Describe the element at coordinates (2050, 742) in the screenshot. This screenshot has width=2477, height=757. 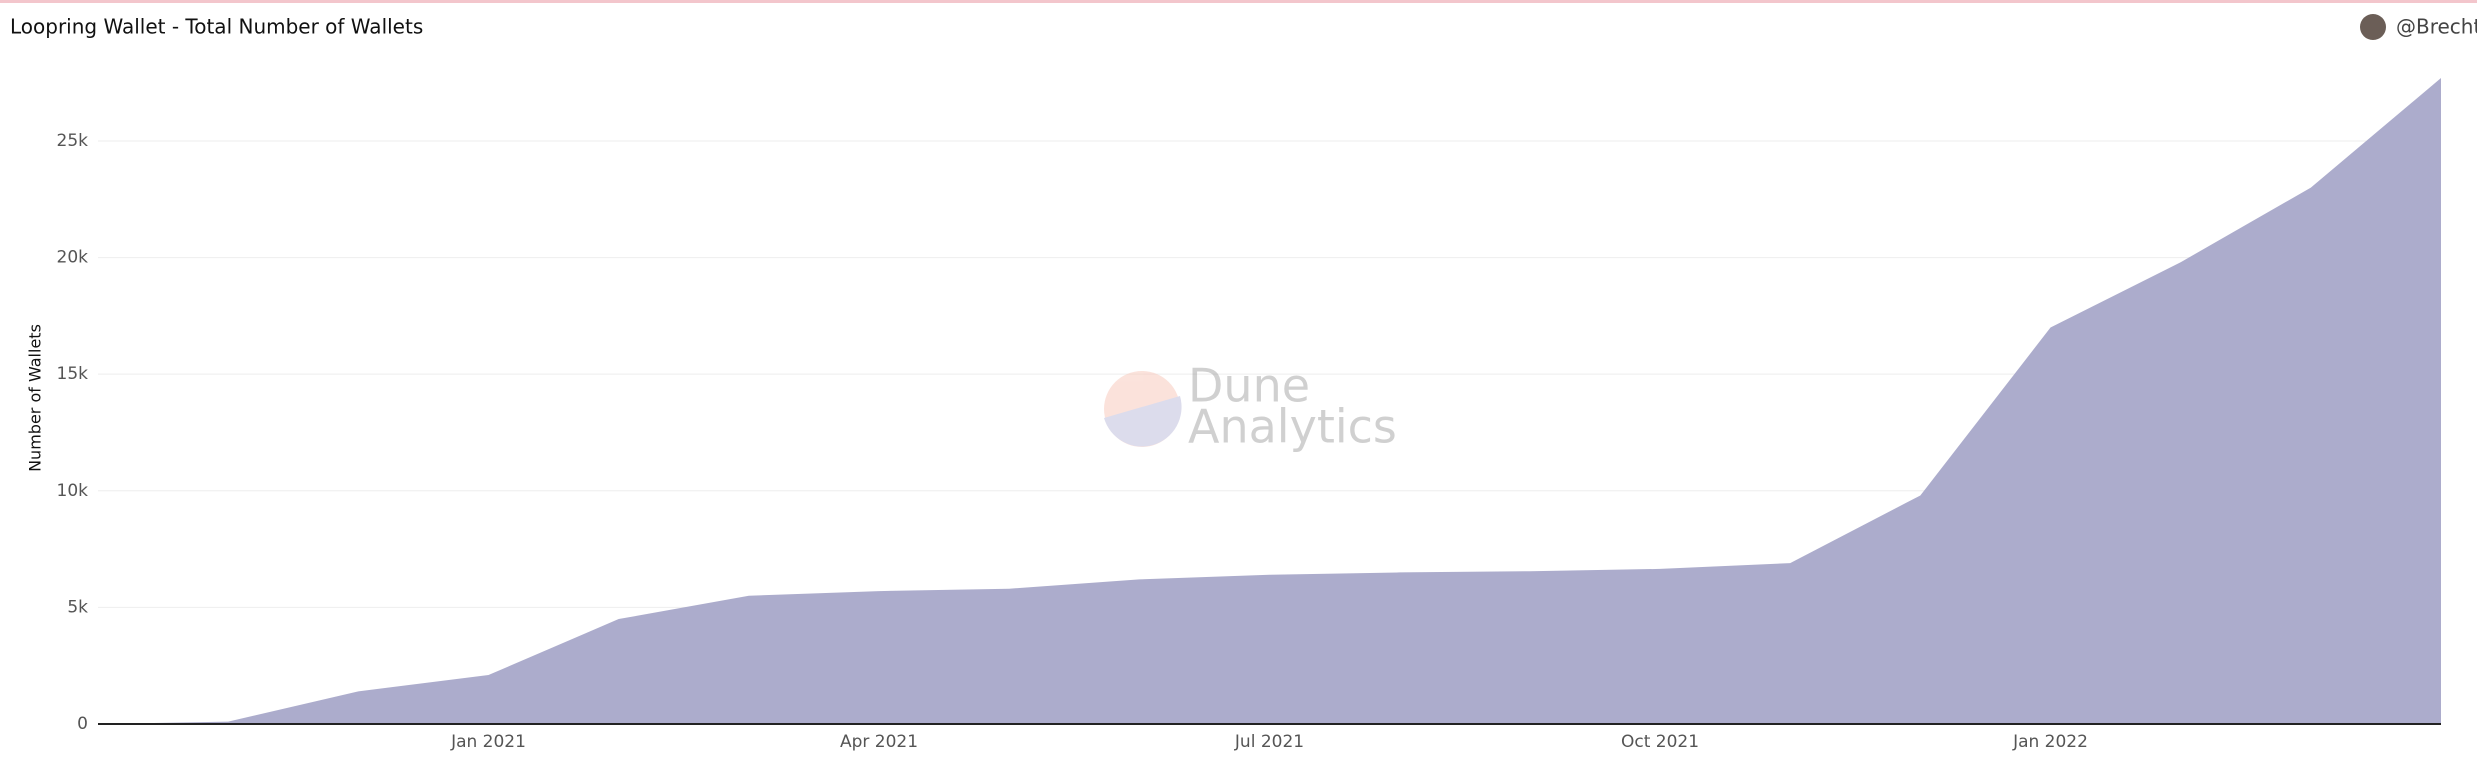
I see `x-tick-label: Jan 2022` at that location.